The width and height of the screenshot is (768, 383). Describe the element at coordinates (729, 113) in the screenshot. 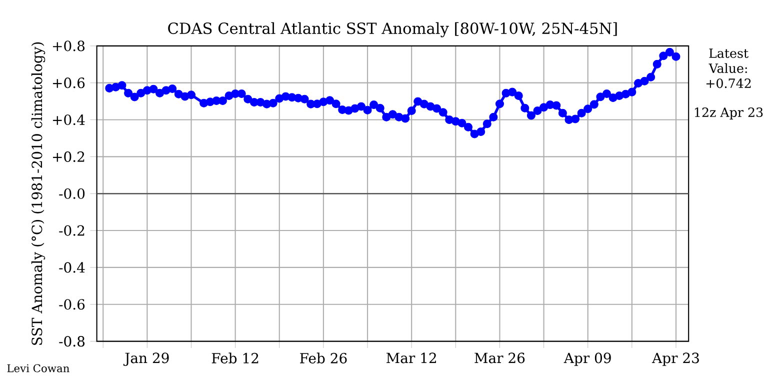

I see `text: 12z Apr 23` at that location.